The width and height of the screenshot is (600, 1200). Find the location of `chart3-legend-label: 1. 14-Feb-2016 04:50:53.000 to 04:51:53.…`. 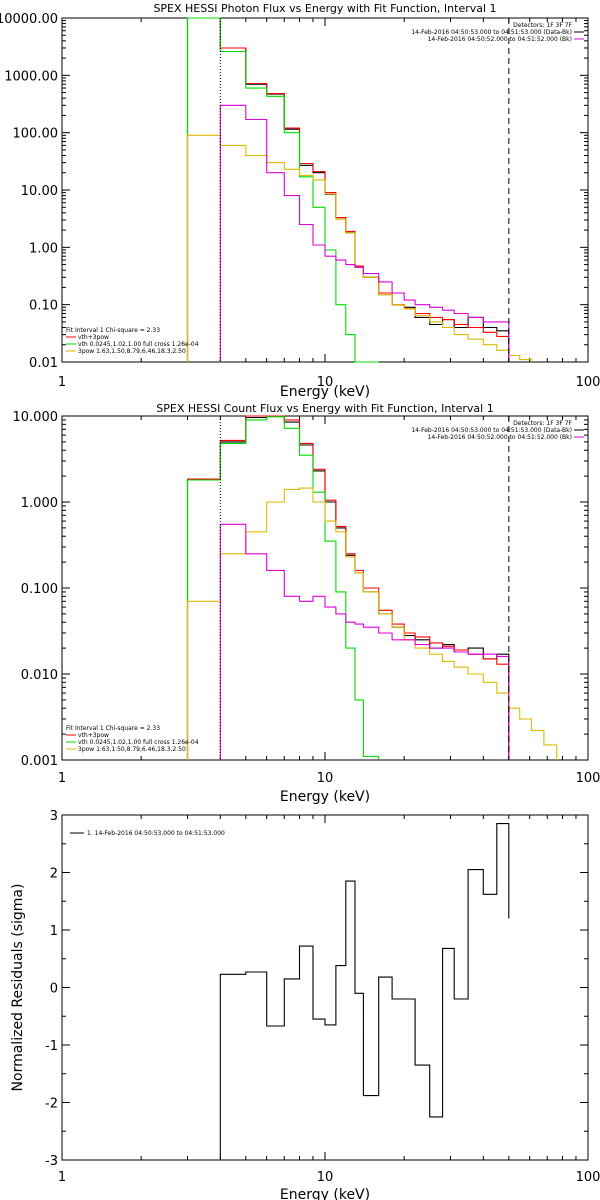

chart3-legend-label: 1. 14-Feb-2016 04:50:53.000 to 04:51:53.… is located at coordinates (156, 833).